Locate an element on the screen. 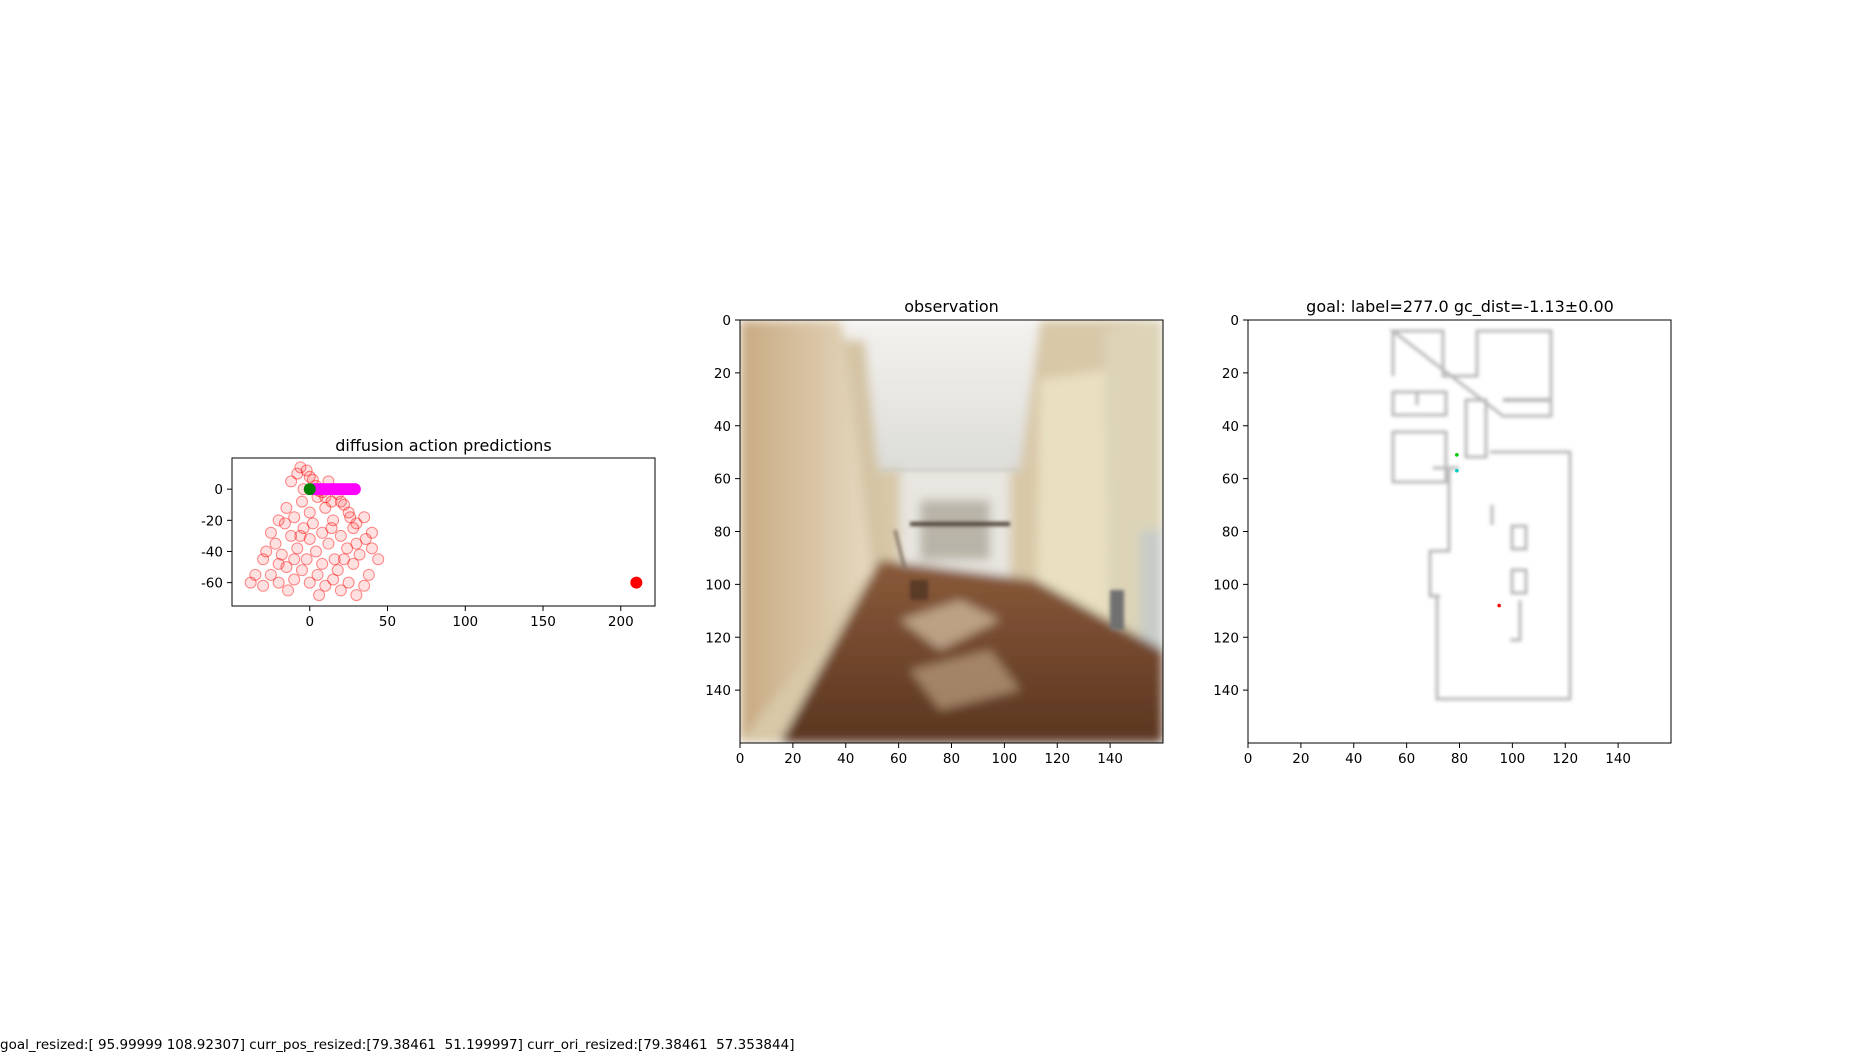 The height and width of the screenshot is (1053, 1850). panel3-ytick-label: 0 is located at coordinates (1234, 321).